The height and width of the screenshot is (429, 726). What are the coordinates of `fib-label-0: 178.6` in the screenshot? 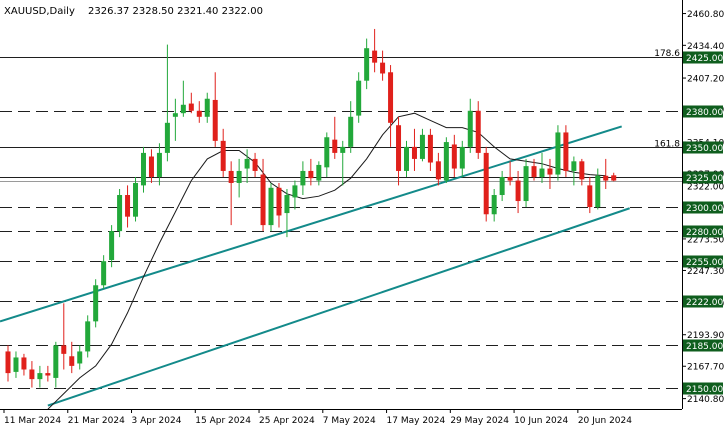 It's located at (667, 54).